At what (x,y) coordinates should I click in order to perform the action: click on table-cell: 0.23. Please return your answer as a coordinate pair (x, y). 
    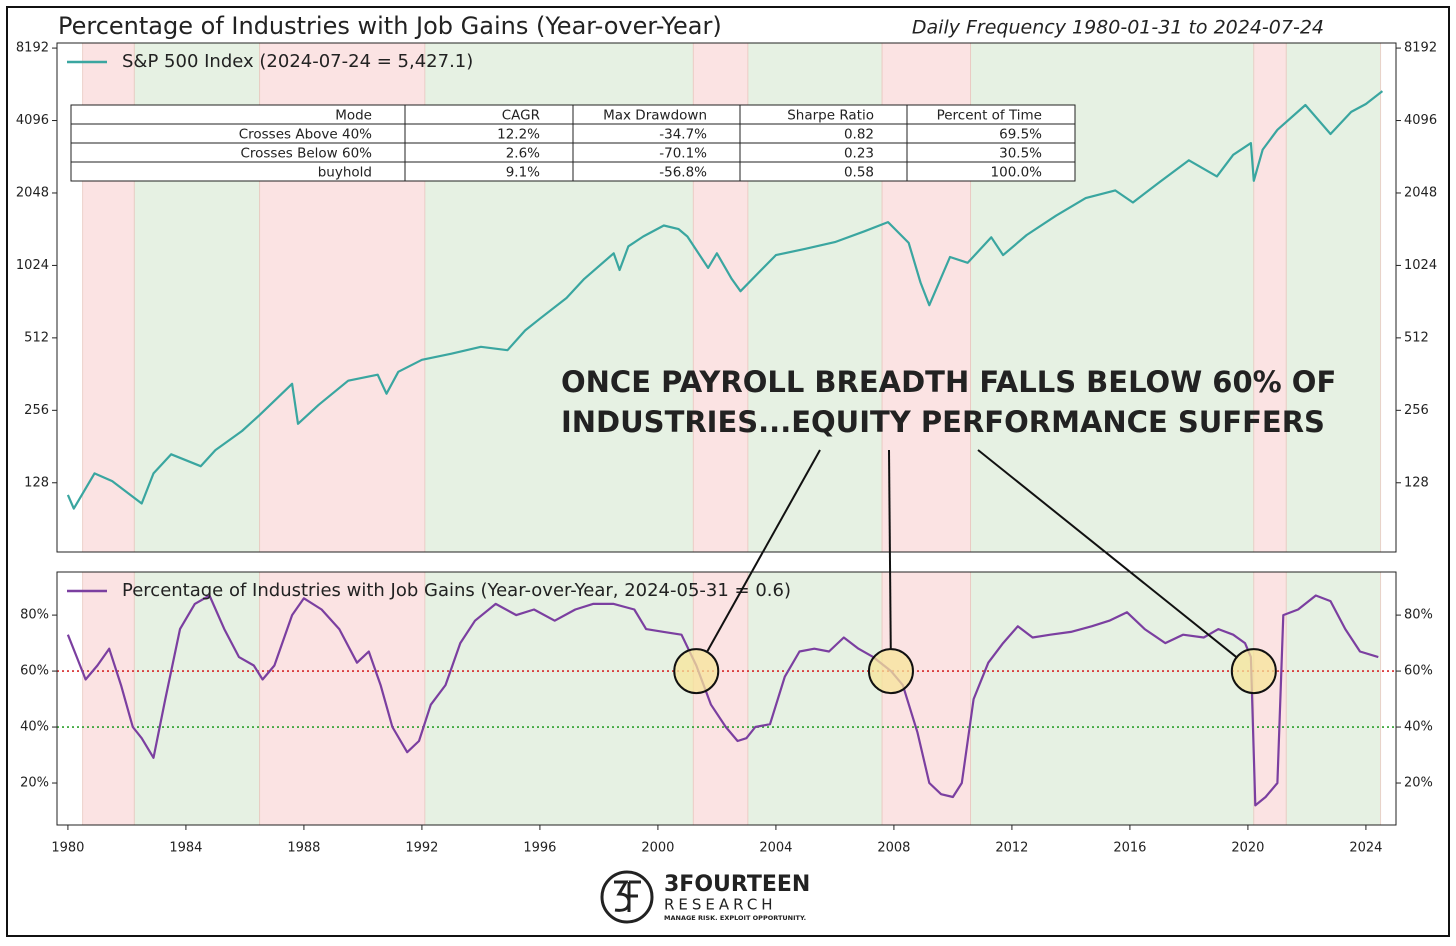
    Looking at the image, I should click on (859, 154).